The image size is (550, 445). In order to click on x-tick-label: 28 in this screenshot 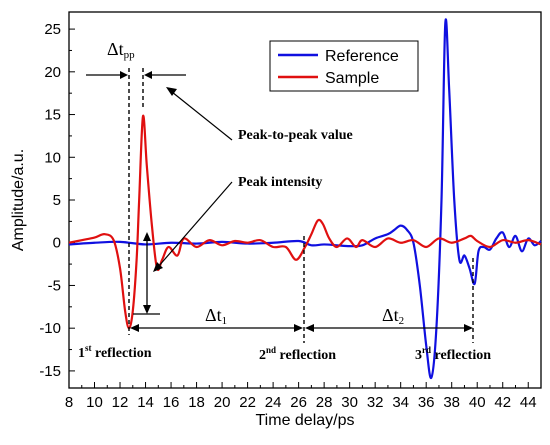, I will do `click(324, 402)`.